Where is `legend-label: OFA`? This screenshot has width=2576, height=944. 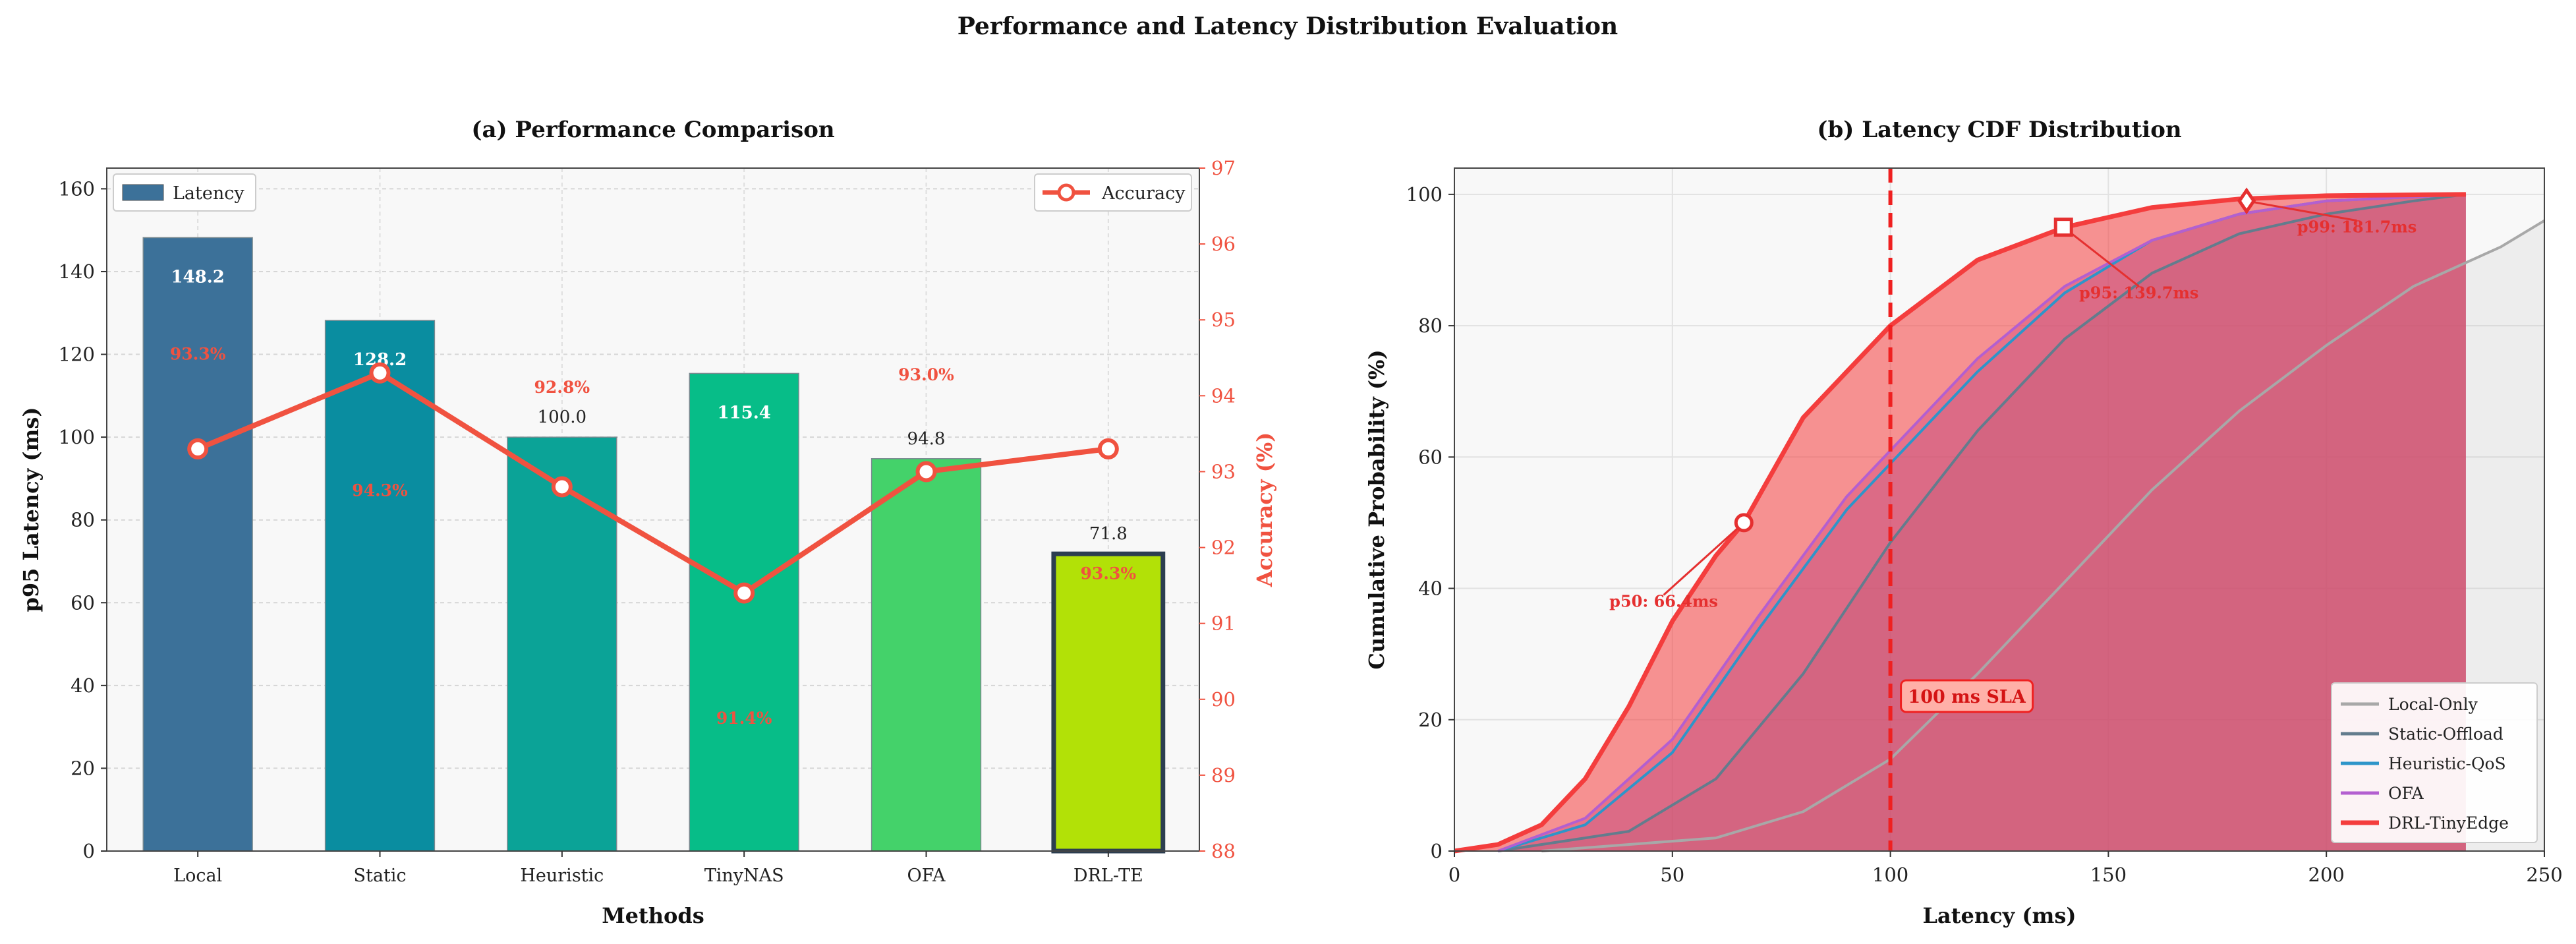 legend-label: OFA is located at coordinates (2406, 793).